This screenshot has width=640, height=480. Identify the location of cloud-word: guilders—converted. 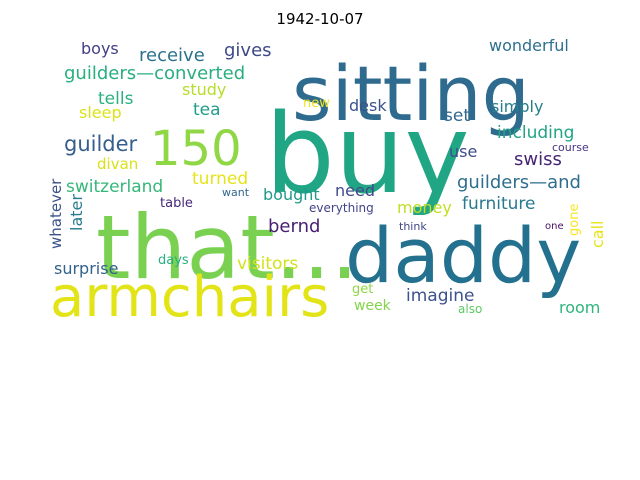
(154, 73).